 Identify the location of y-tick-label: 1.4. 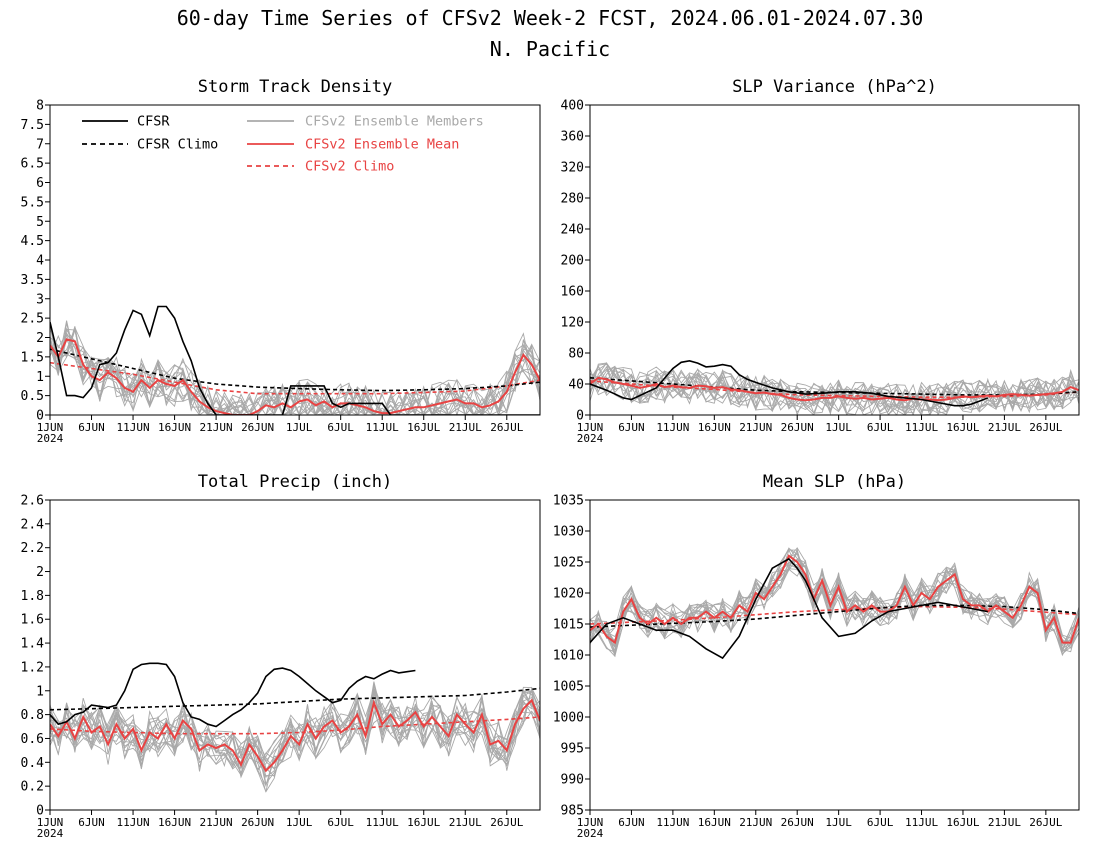
(33, 644).